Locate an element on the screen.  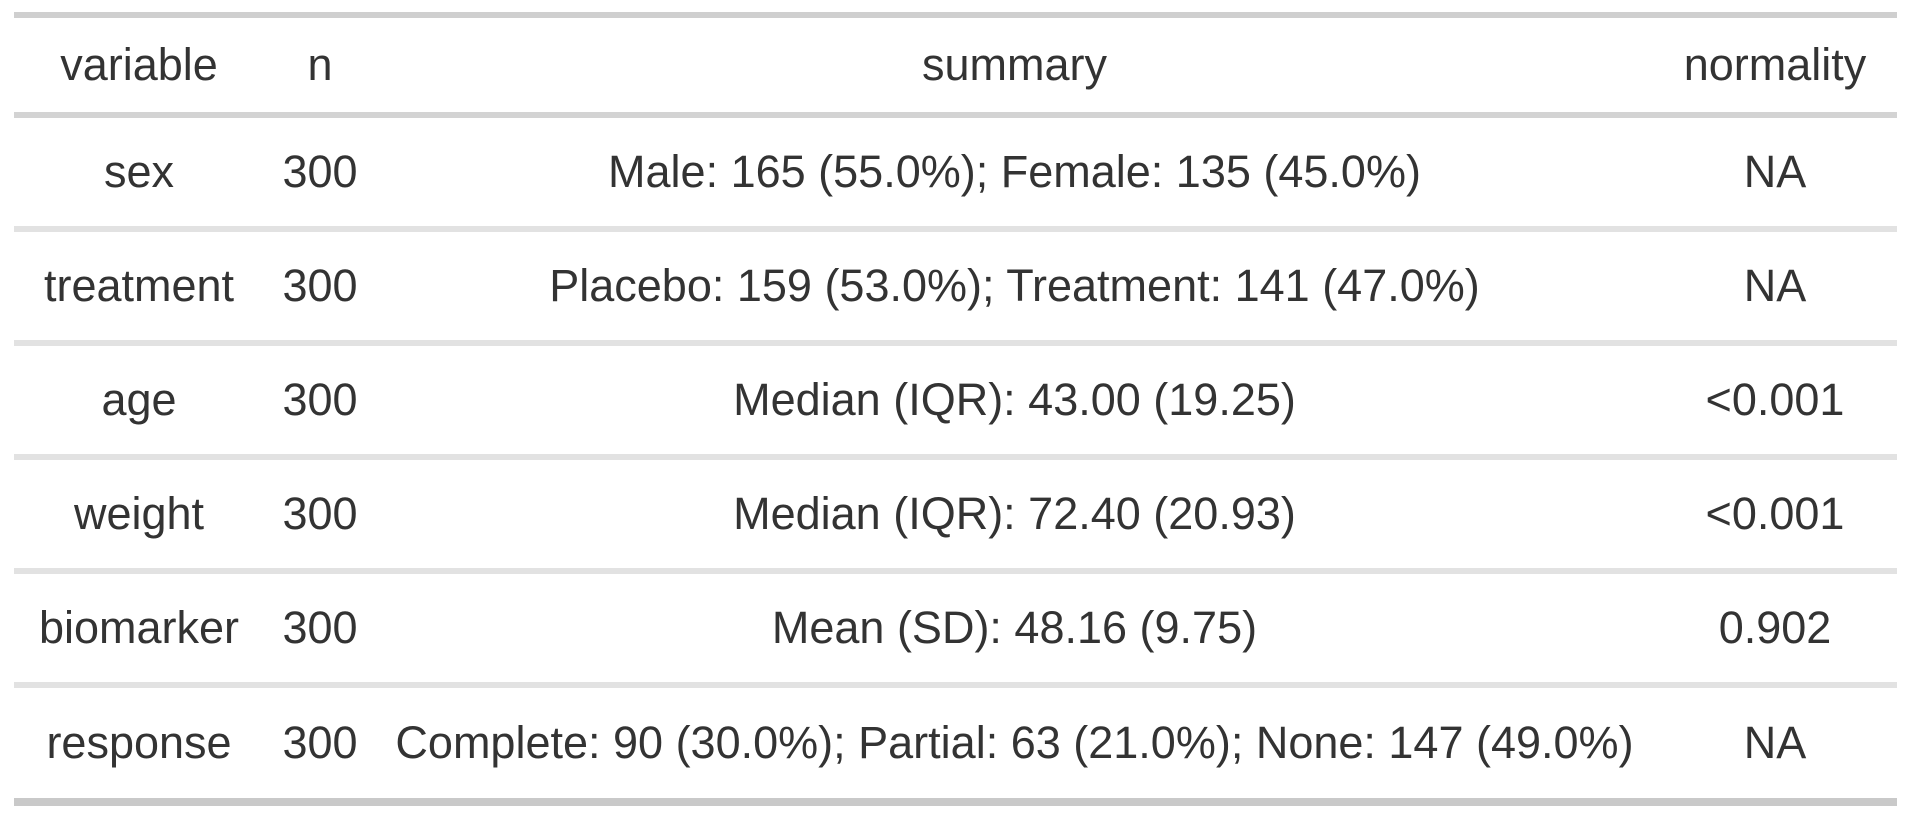
cell-summary: Median (IQR): 43.00 (19.25) is located at coordinates (1014, 399).